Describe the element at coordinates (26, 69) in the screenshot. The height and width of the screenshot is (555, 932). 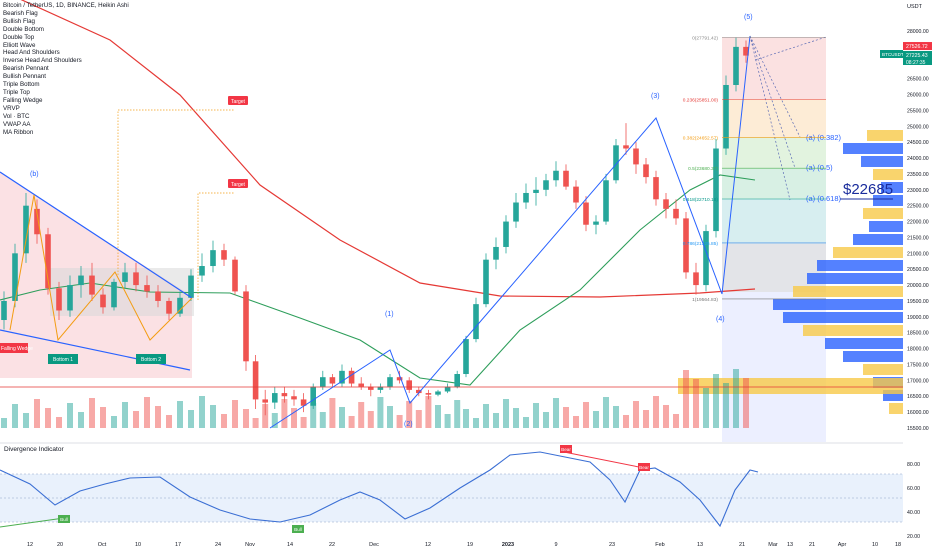
I see `legend-item: Bearish Pennant` at that location.